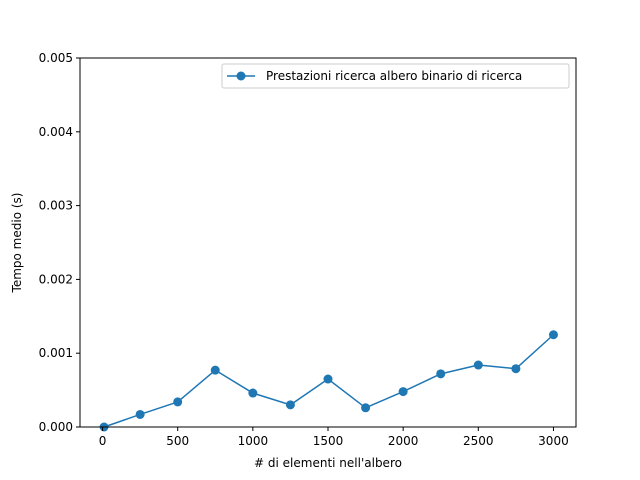 The image size is (640, 480). I want to click on legend-box, so click(395, 76).